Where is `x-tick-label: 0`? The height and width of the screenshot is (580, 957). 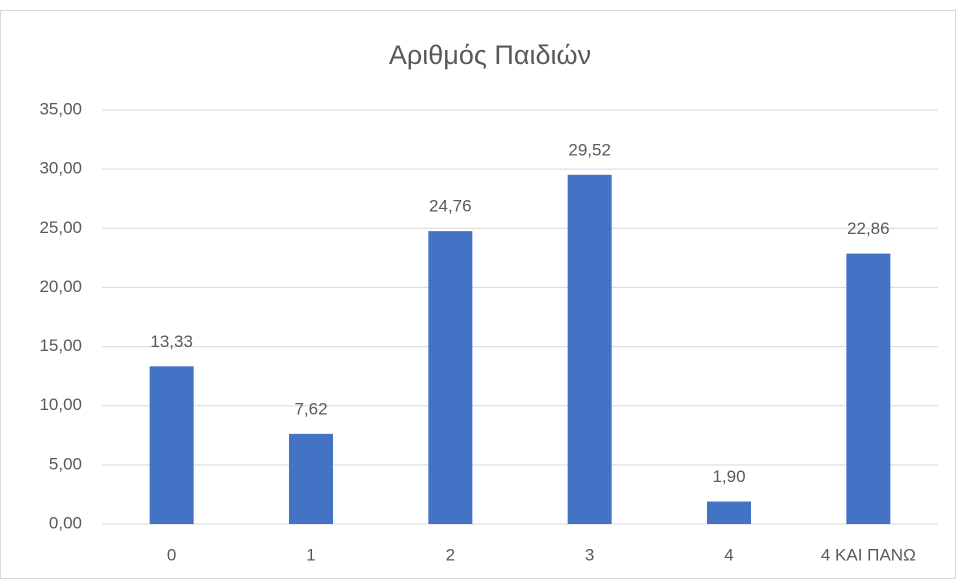 x-tick-label: 0 is located at coordinates (171, 554).